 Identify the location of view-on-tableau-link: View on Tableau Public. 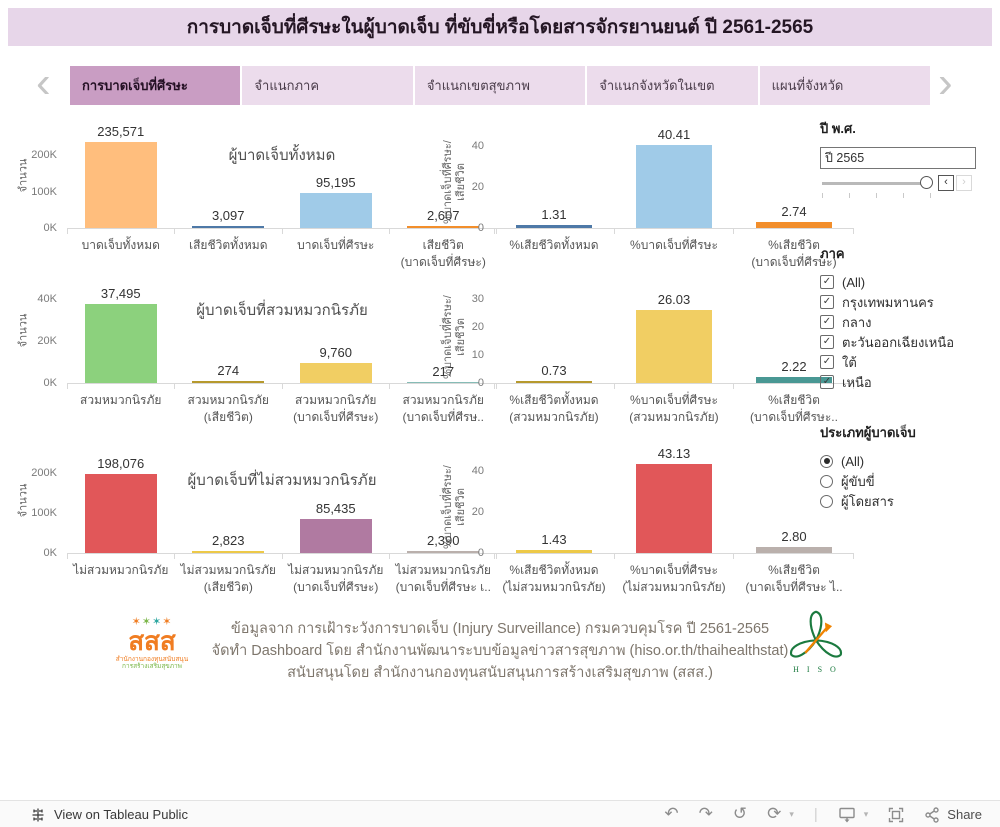
(109, 815).